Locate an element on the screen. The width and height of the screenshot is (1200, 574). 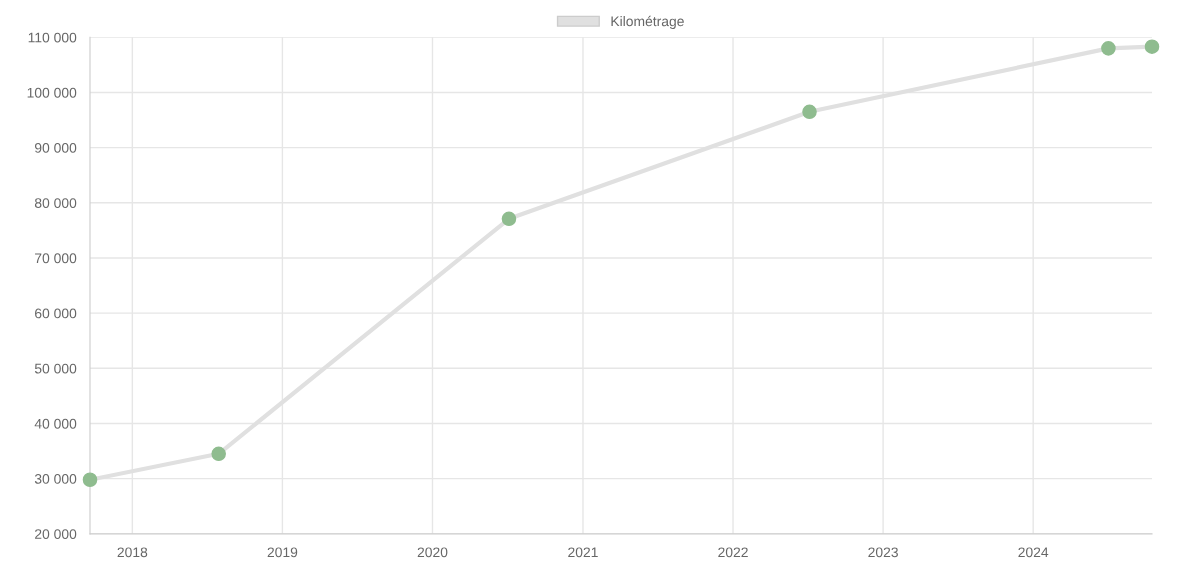
y-tick-label: 20 000 is located at coordinates (56, 534).